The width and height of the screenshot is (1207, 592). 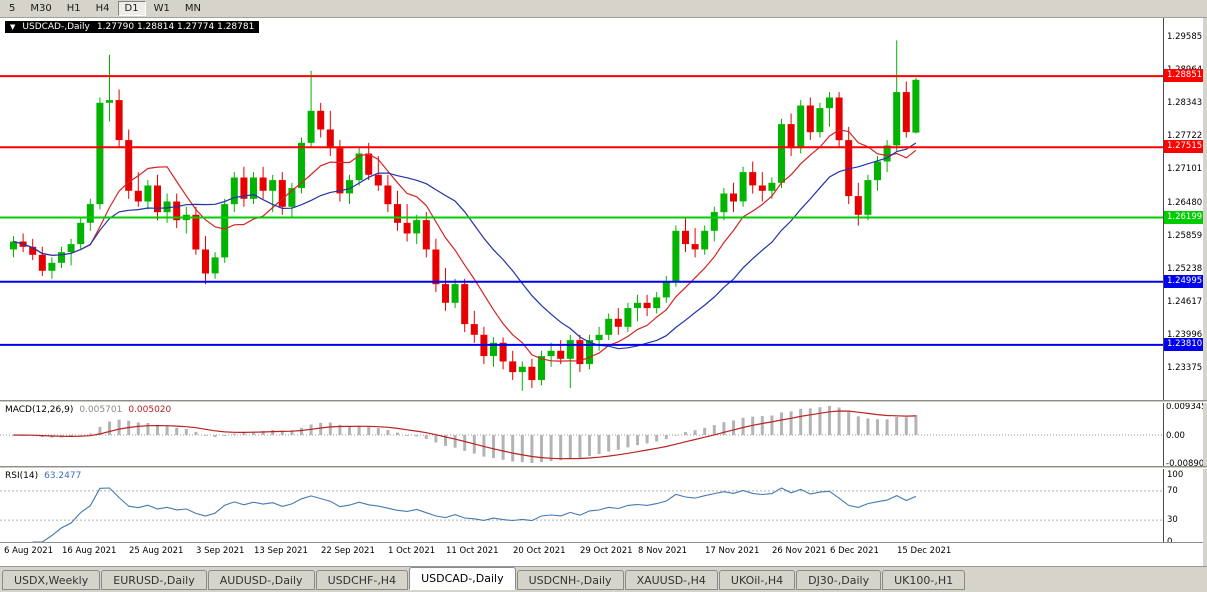 What do you see at coordinates (362, 580) in the screenshot?
I see `chart-tab-usdchf-h4: USDCHF-,H4` at bounding box center [362, 580].